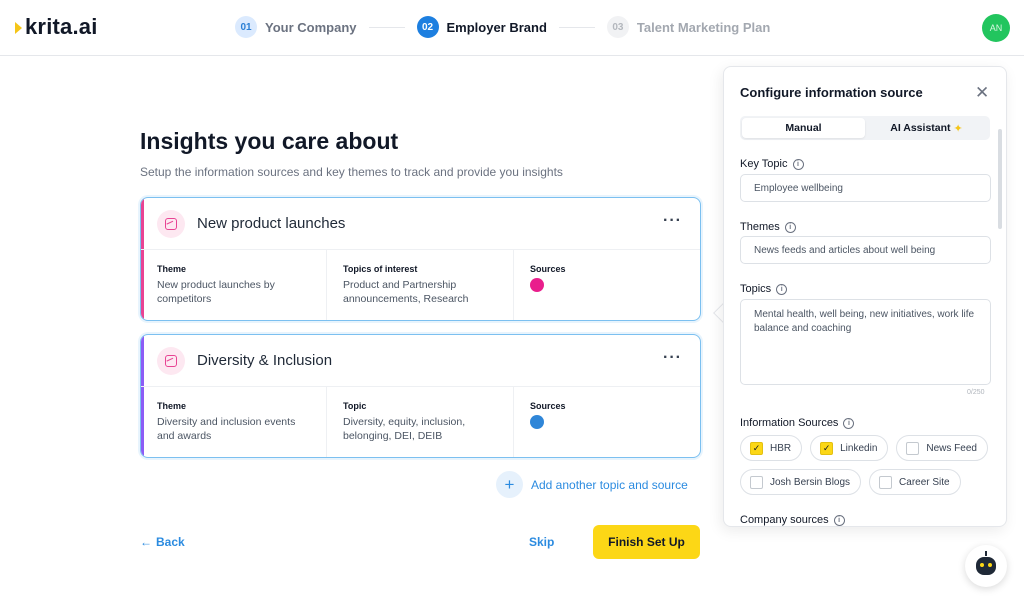  I want to click on chip-label: HBR, so click(781, 448).